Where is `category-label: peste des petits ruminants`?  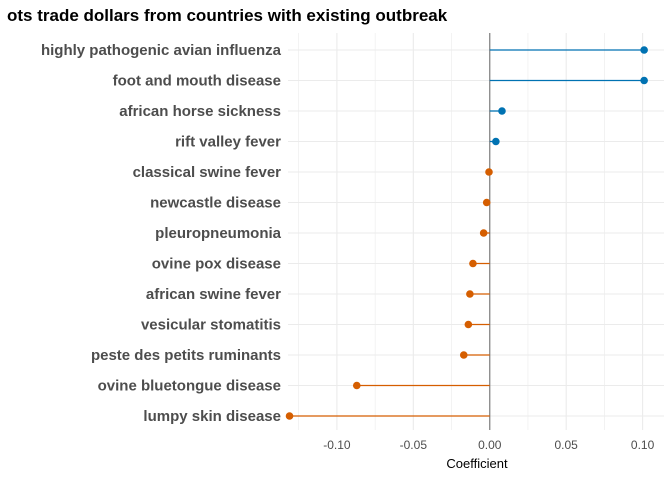
category-label: peste des petits ruminants is located at coordinates (186, 355).